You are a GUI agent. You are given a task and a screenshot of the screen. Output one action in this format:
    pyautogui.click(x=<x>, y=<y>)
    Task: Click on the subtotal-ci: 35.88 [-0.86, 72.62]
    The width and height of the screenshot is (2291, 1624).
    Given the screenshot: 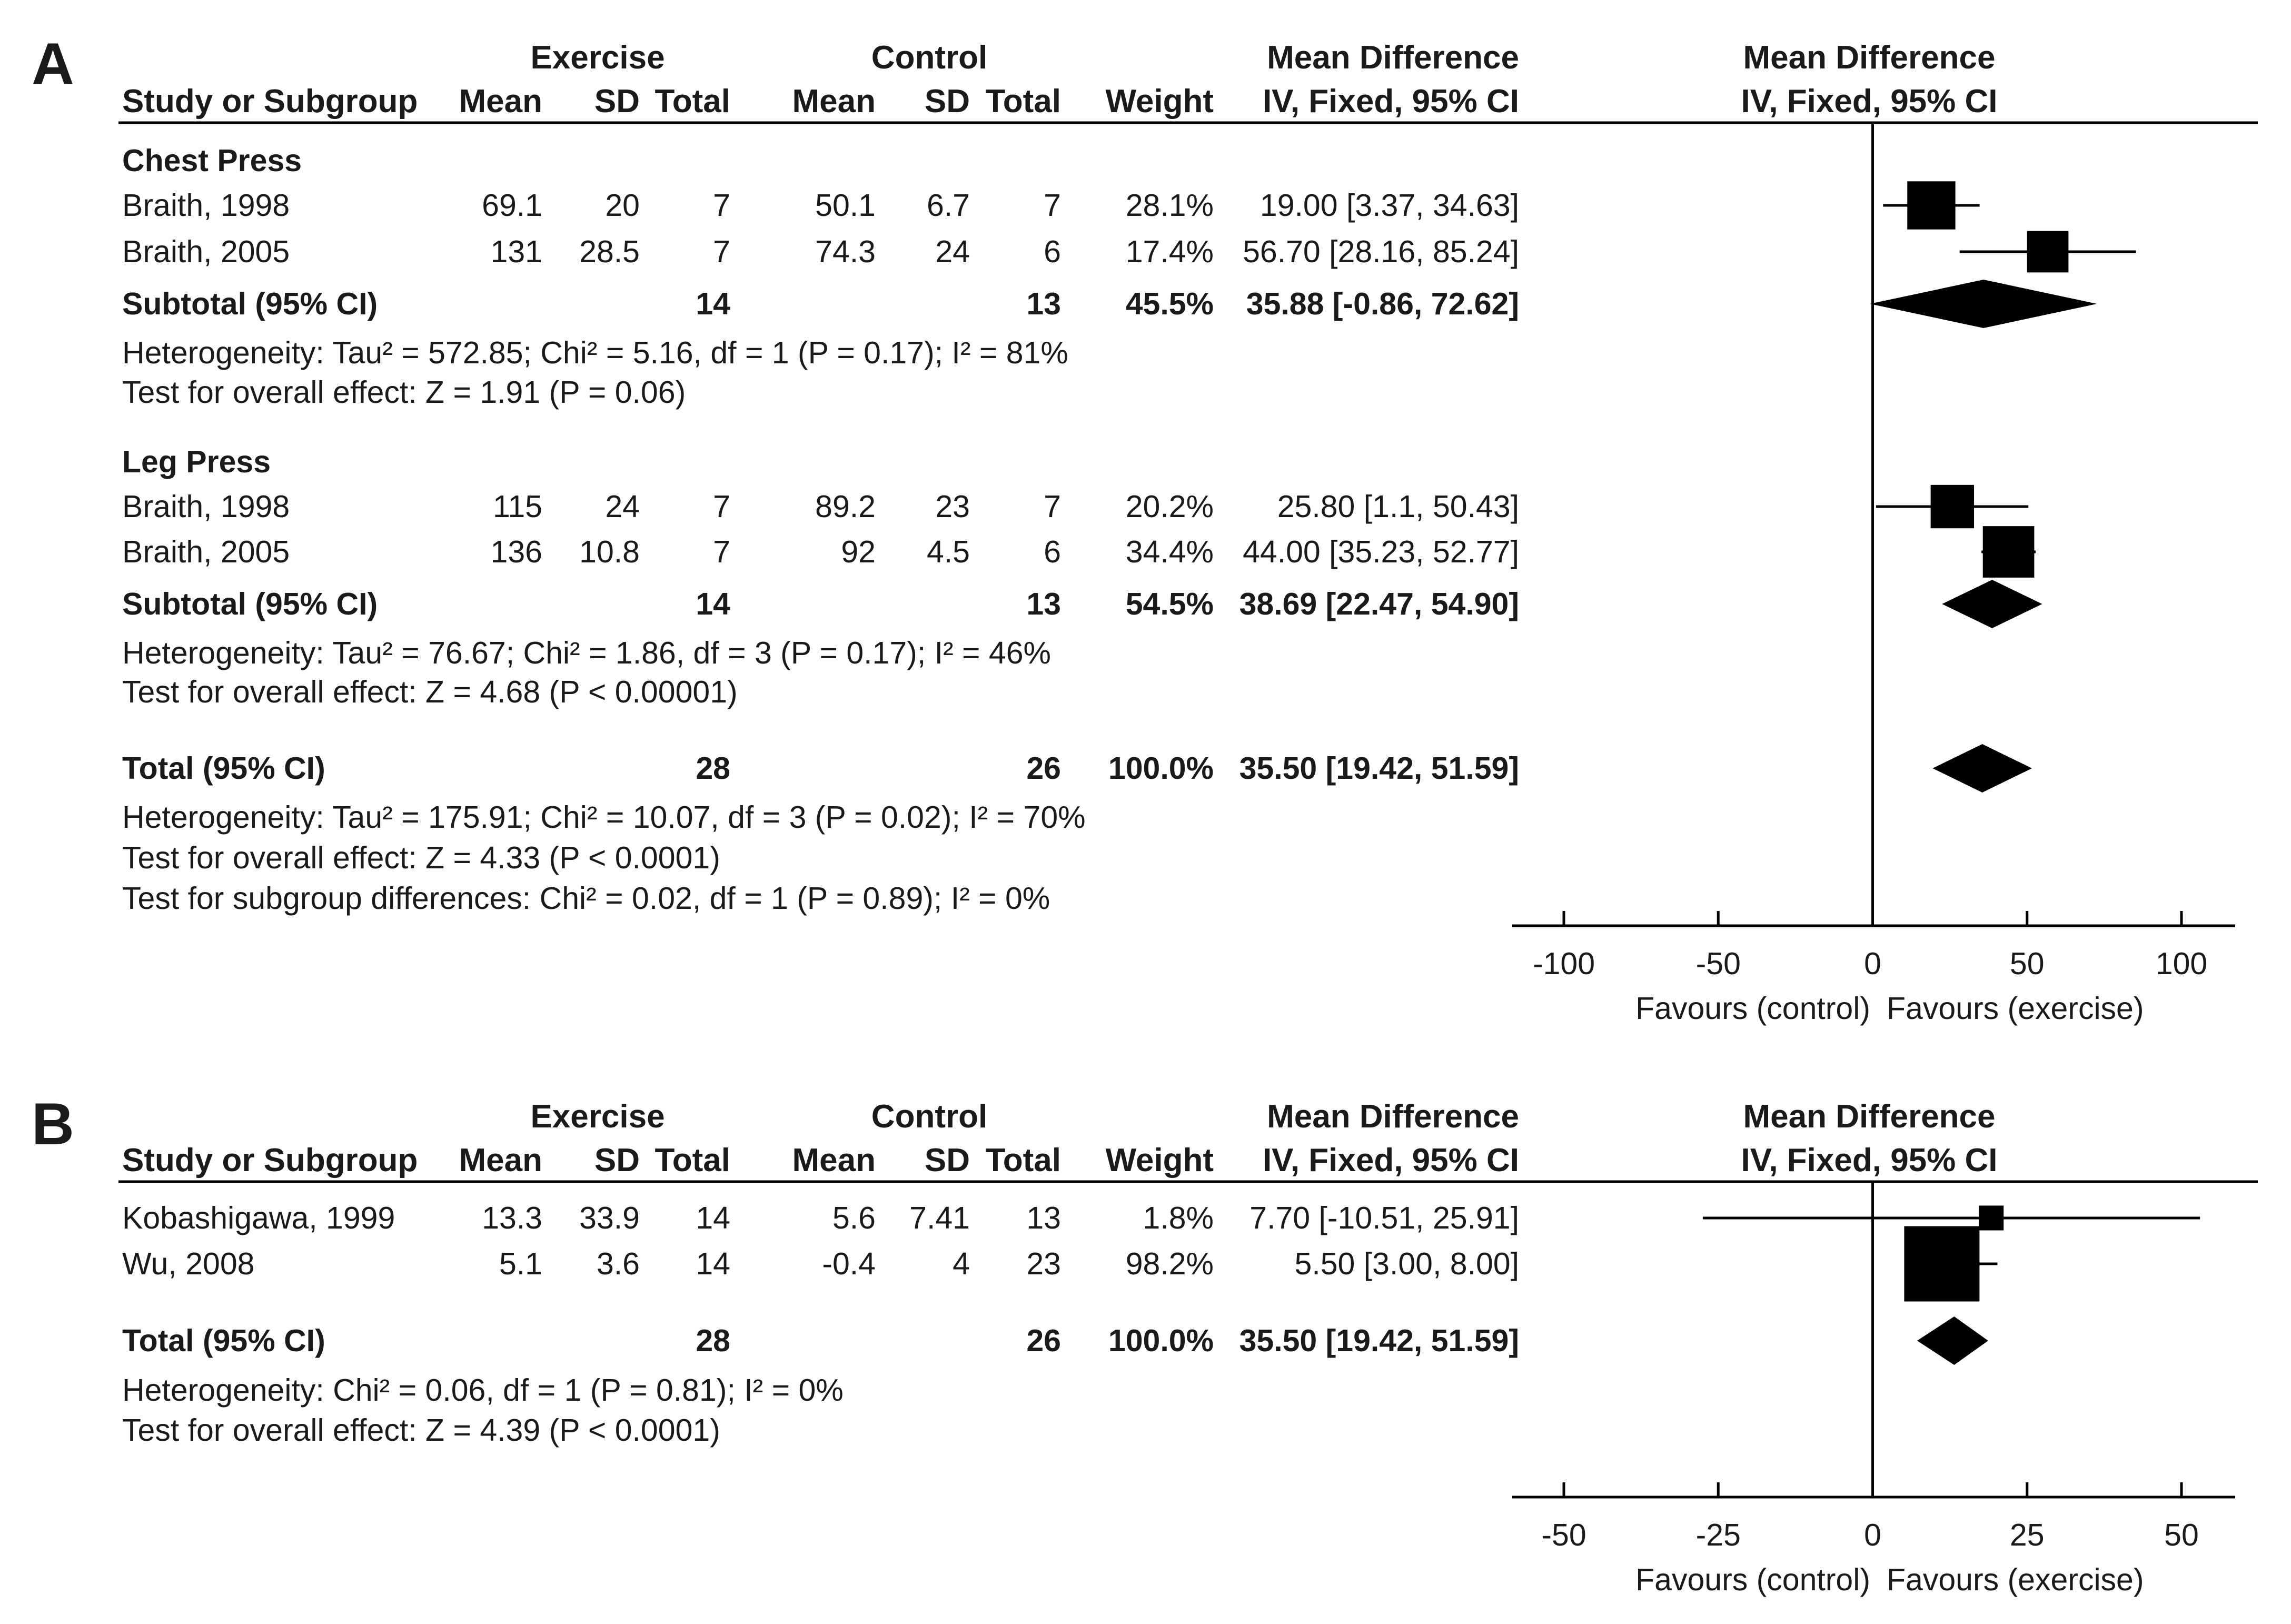 What is the action you would take?
    pyautogui.click(x=1383, y=304)
    